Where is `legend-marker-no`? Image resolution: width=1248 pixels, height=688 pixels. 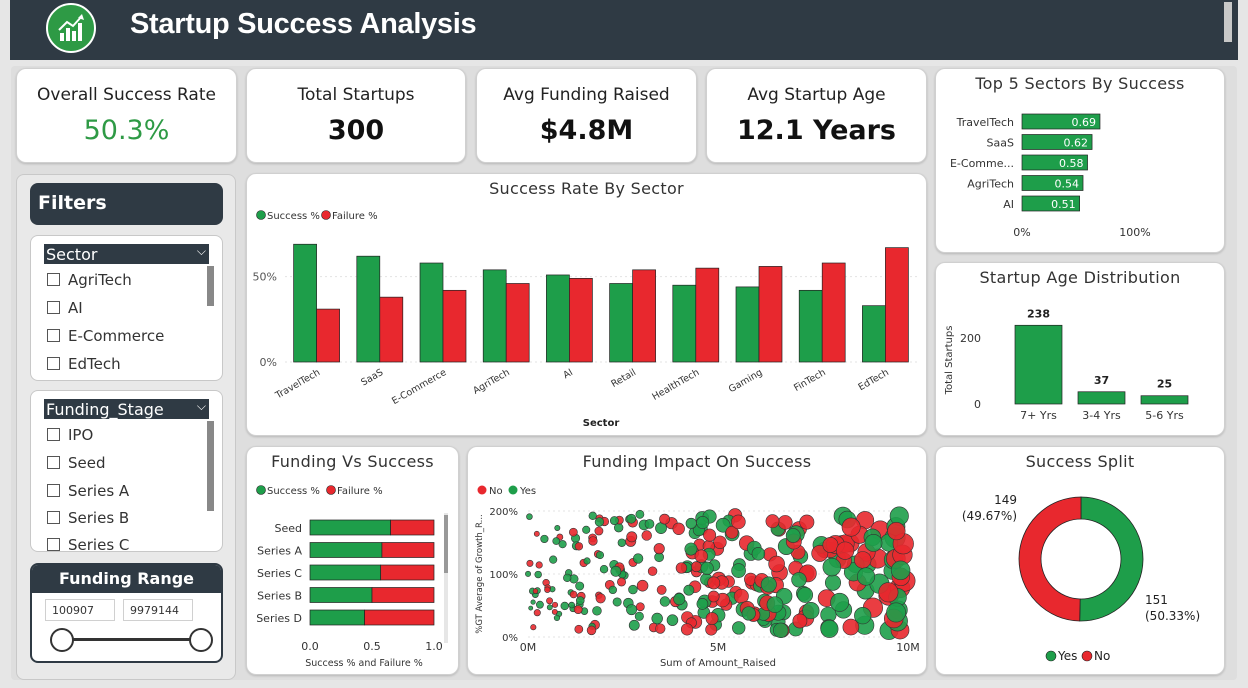 legend-marker-no is located at coordinates (1087, 656).